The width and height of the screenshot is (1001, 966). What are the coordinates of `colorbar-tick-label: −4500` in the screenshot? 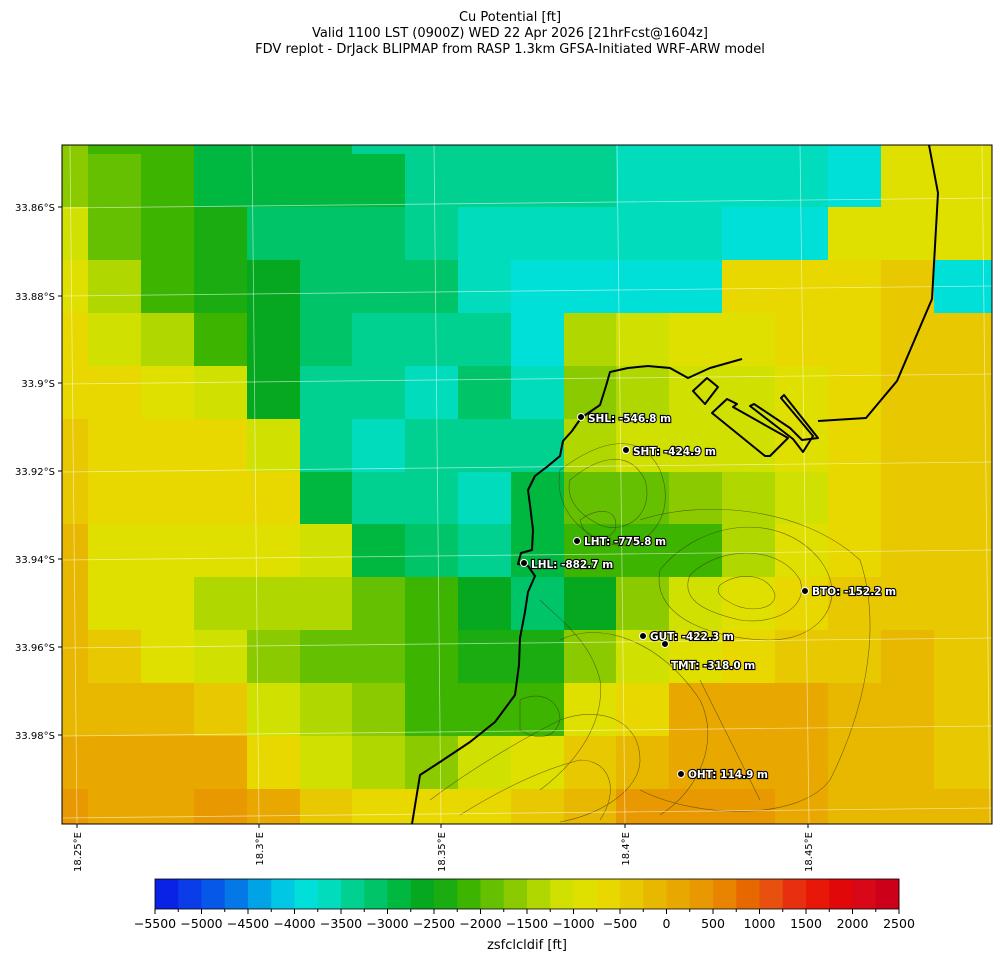 It's located at (248, 923).